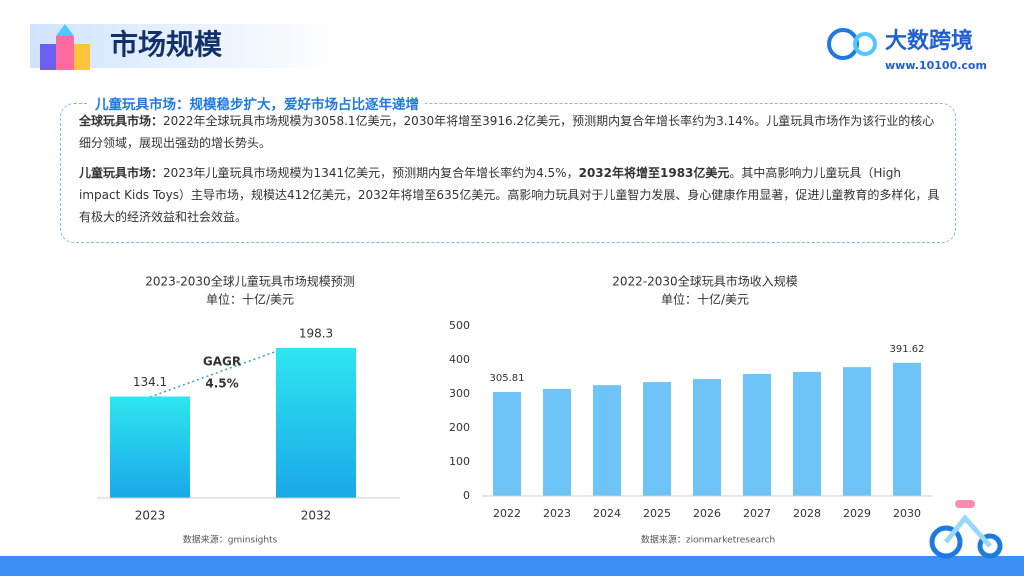  Describe the element at coordinates (507, 513) in the screenshot. I see `x-tick-label: 2022` at that location.